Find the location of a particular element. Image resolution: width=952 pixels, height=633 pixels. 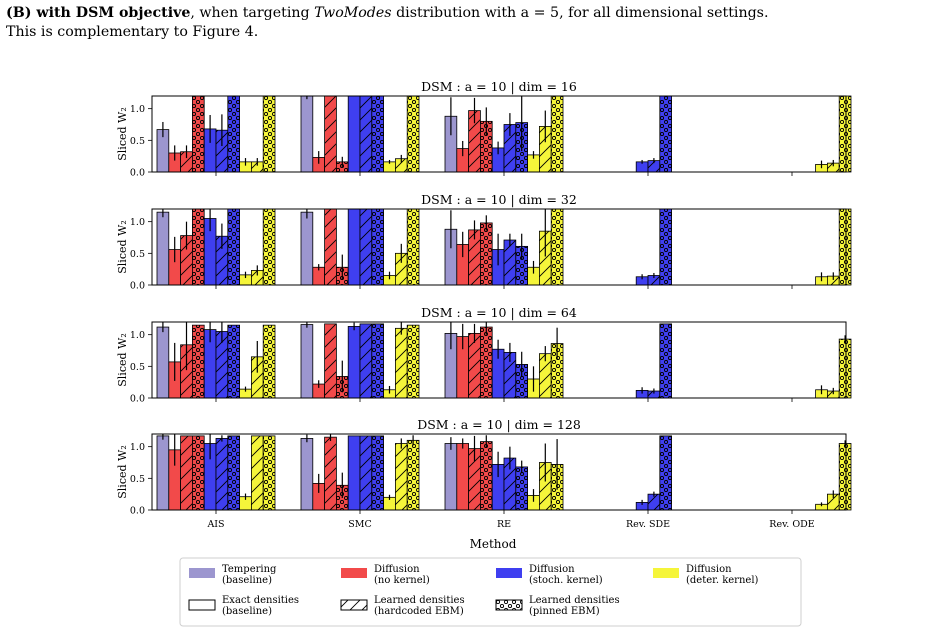

legend-label: (stoch. kernel) is located at coordinates (566, 580).